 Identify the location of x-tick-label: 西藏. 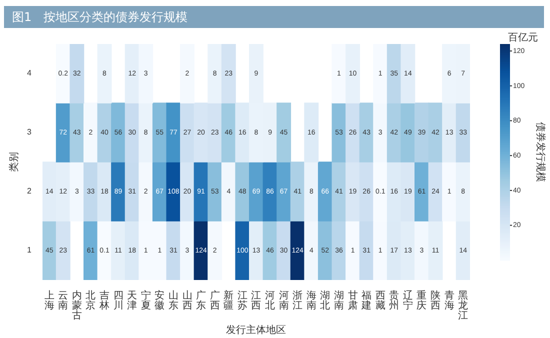
(380, 301).